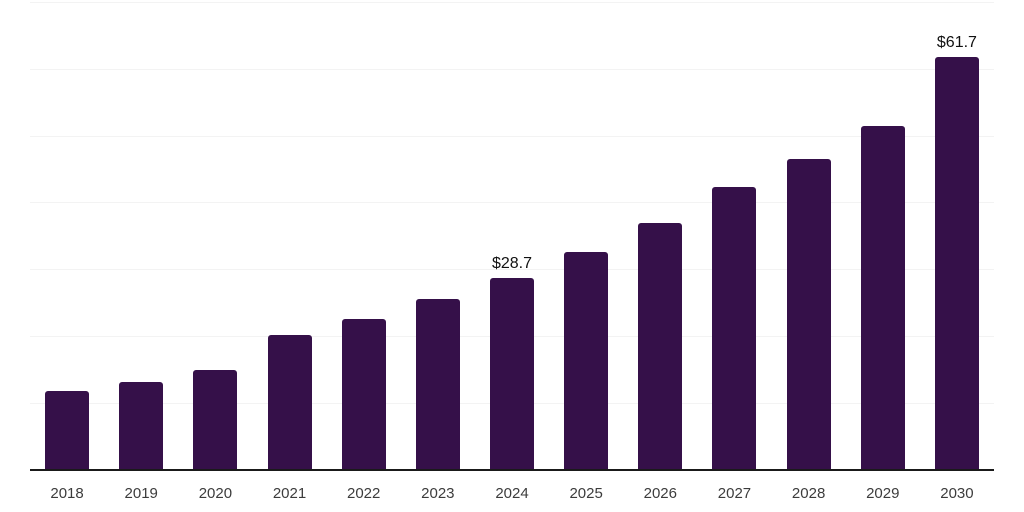  Describe the element at coordinates (957, 493) in the screenshot. I see `x-tick-label-2030: 2030` at that location.